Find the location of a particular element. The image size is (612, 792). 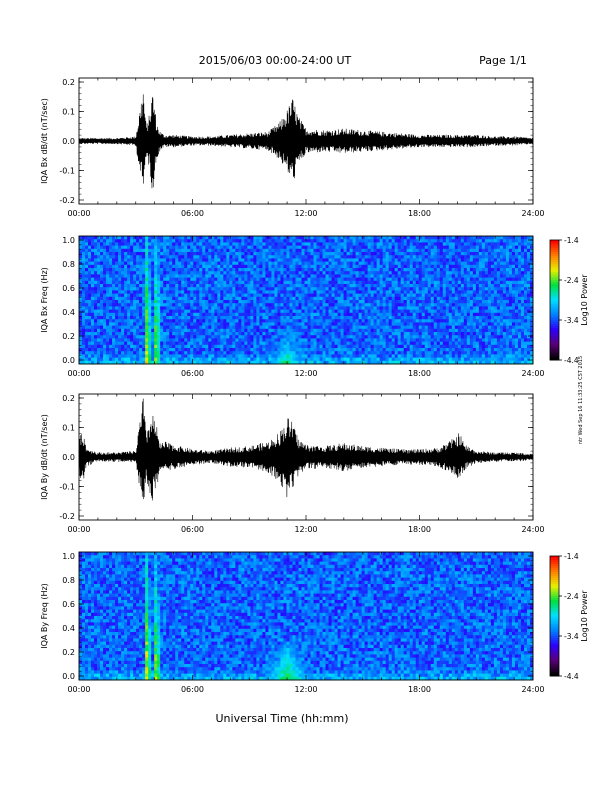

y-axis-label: IQA By Freq (Hz) is located at coordinates (44, 616).